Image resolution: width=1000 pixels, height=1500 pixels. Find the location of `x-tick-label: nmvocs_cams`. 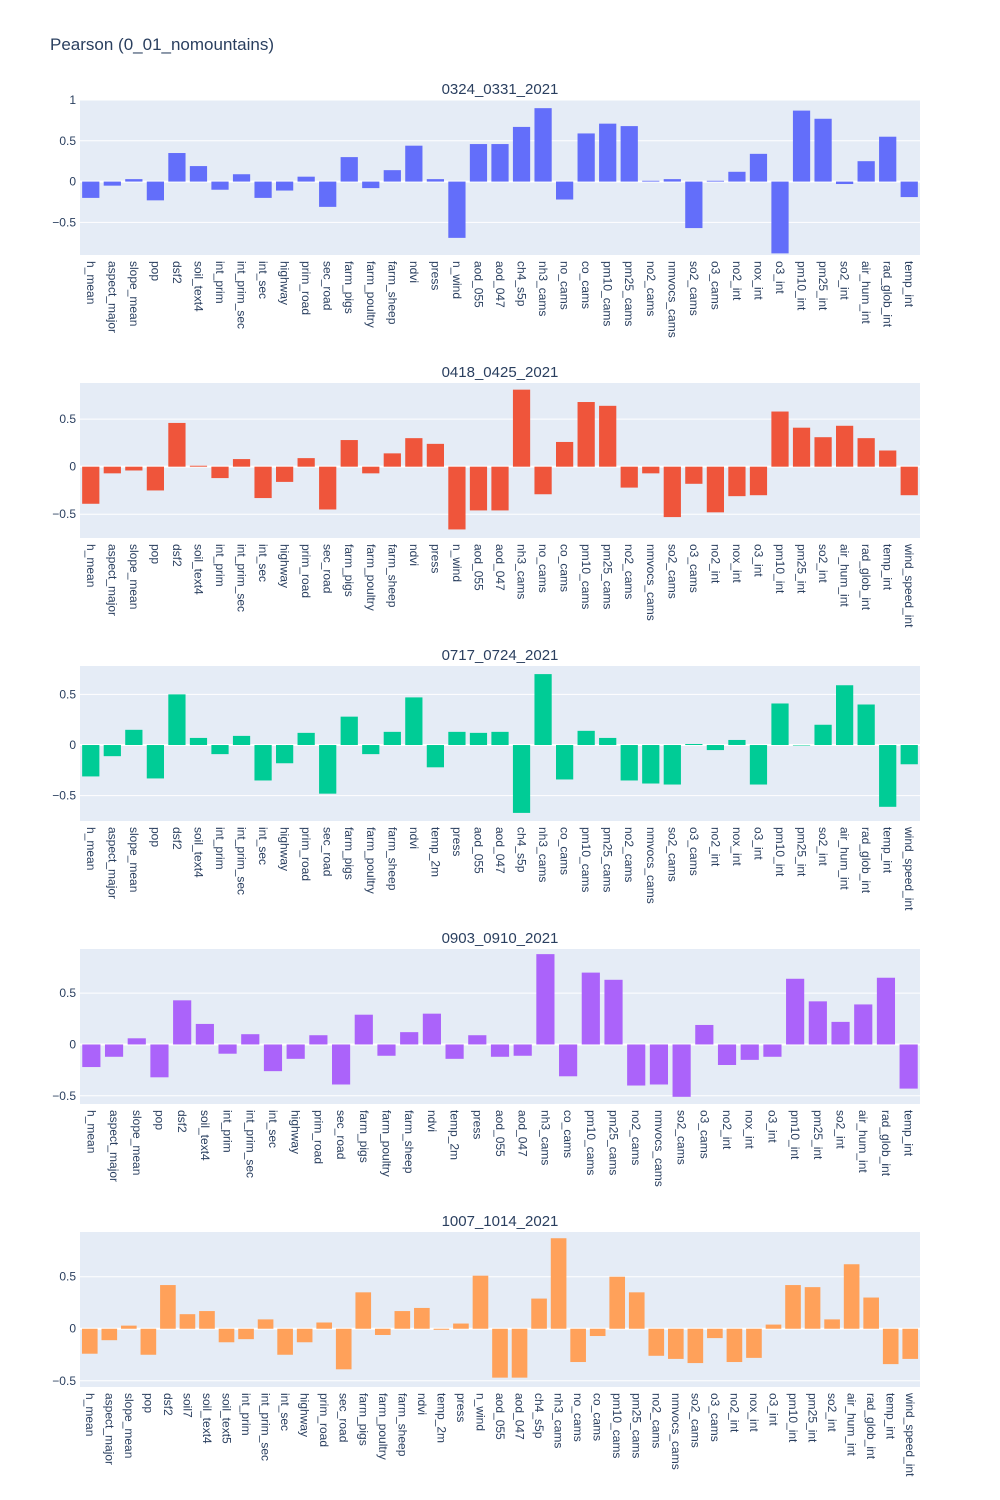

x-tick-label: nmvocs_cams is located at coordinates (659, 1148).